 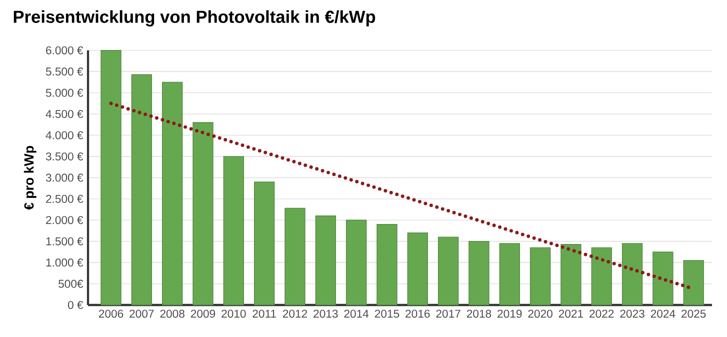 What do you see at coordinates (418, 314) in the screenshot?
I see `x-tick-label: 2016` at bounding box center [418, 314].